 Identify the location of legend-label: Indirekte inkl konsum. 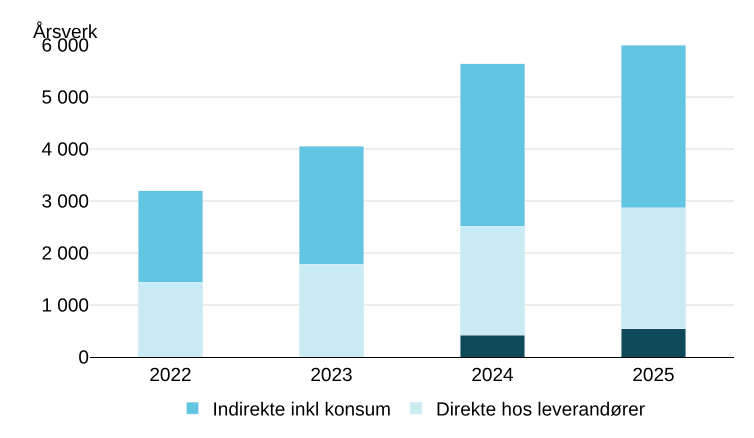
(301, 410).